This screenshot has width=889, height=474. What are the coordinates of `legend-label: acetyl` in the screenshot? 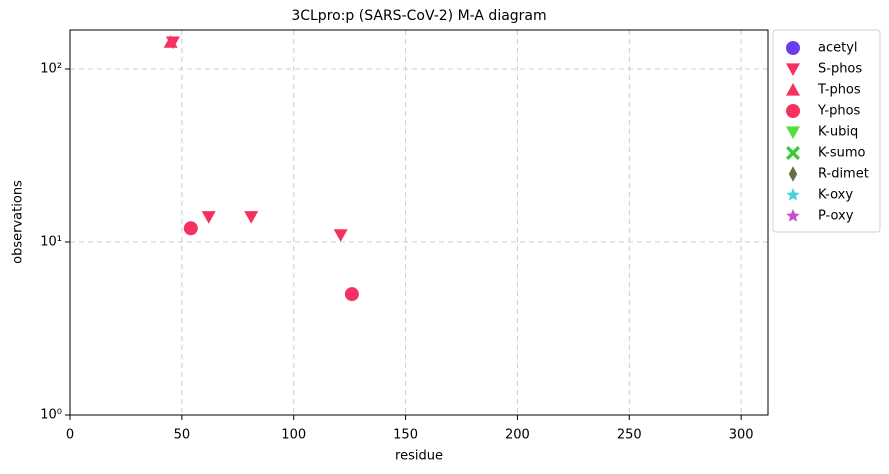 It's located at (838, 48).